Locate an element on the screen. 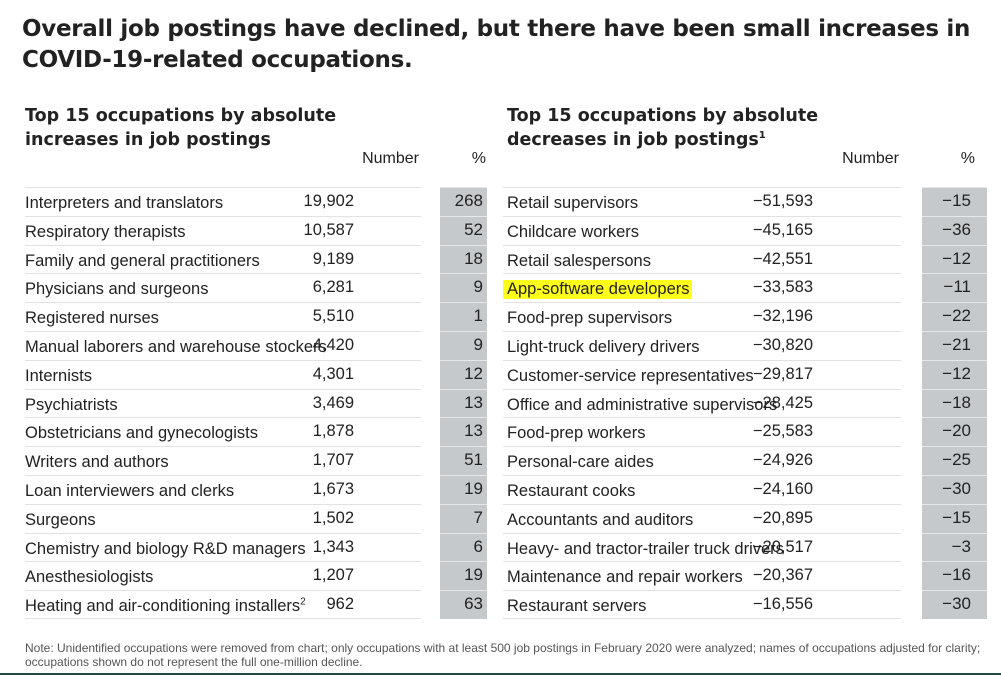 This screenshot has height=675, width=1001. occupation-name-text: Personal-care aides is located at coordinates (580, 462).